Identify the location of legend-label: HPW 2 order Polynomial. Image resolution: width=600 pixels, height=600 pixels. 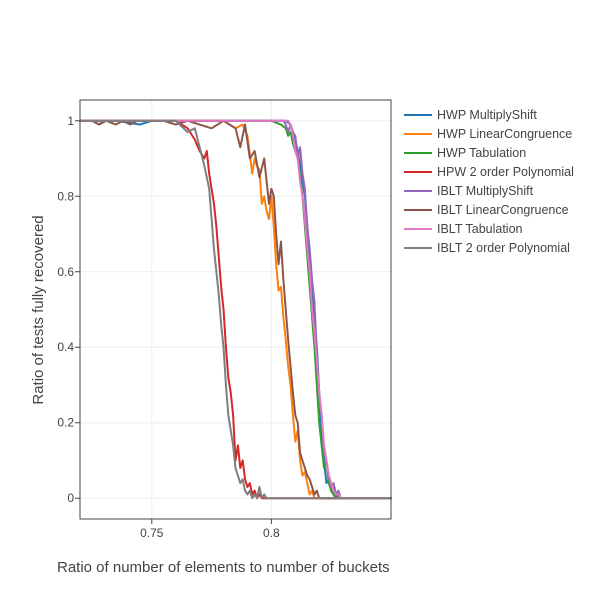
(505, 172).